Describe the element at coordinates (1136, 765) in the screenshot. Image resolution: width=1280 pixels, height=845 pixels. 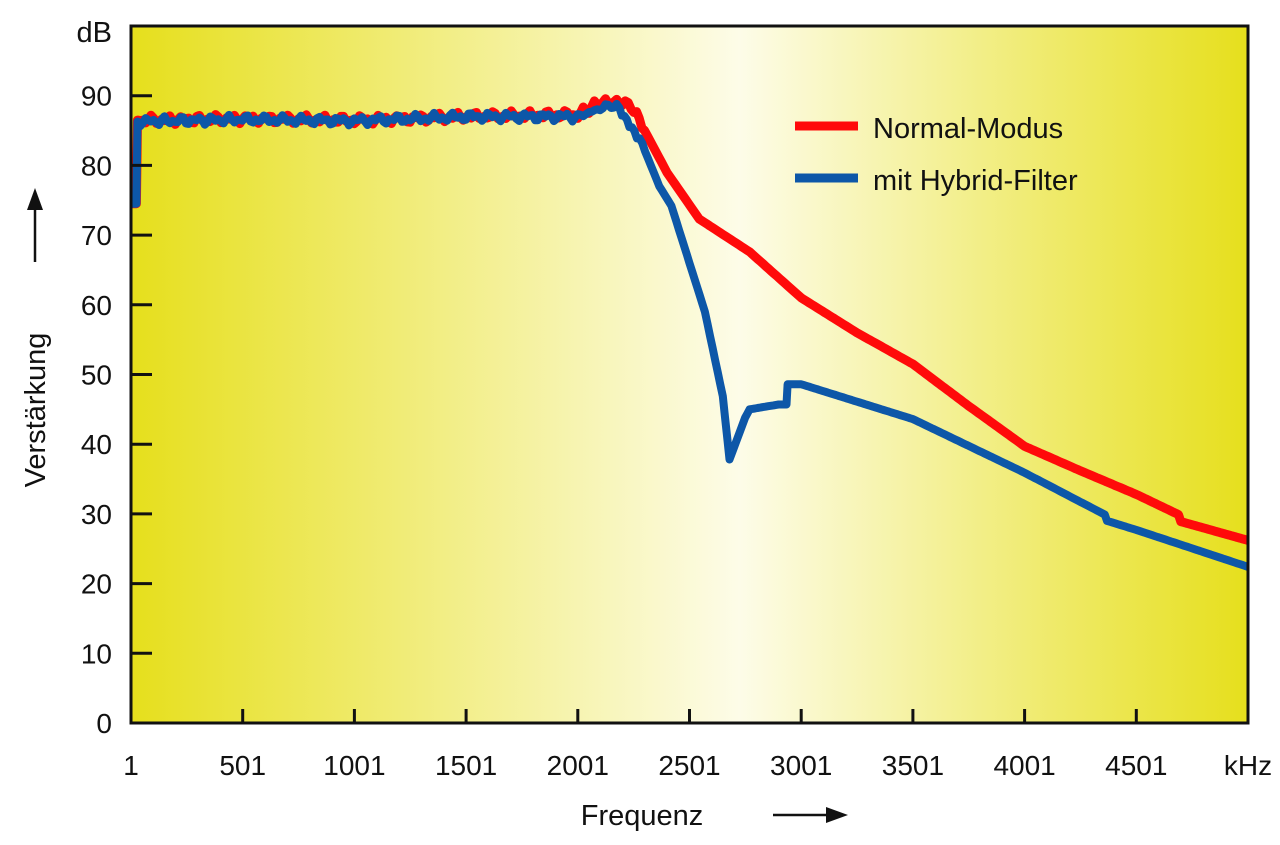
I see `x-tick-label: 4501` at that location.